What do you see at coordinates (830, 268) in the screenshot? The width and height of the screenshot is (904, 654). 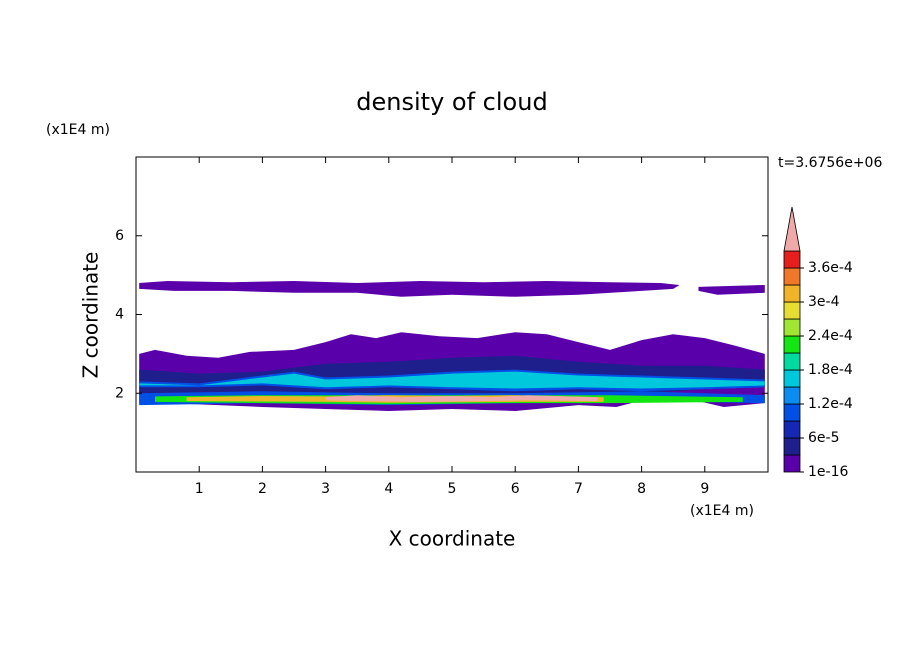 I see `colorbar-tick-label: 3.6e-4` at bounding box center [830, 268].